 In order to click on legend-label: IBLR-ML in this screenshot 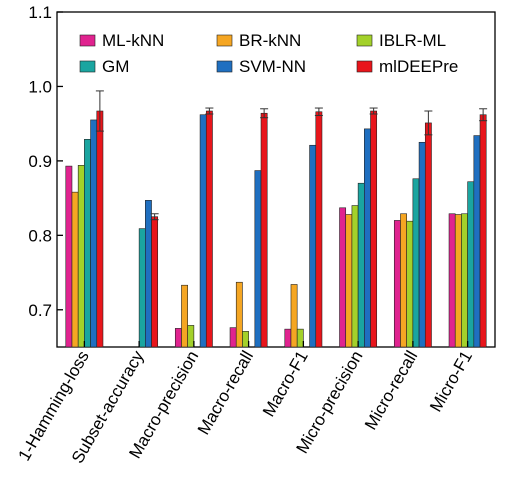, I will do `click(412, 40)`.